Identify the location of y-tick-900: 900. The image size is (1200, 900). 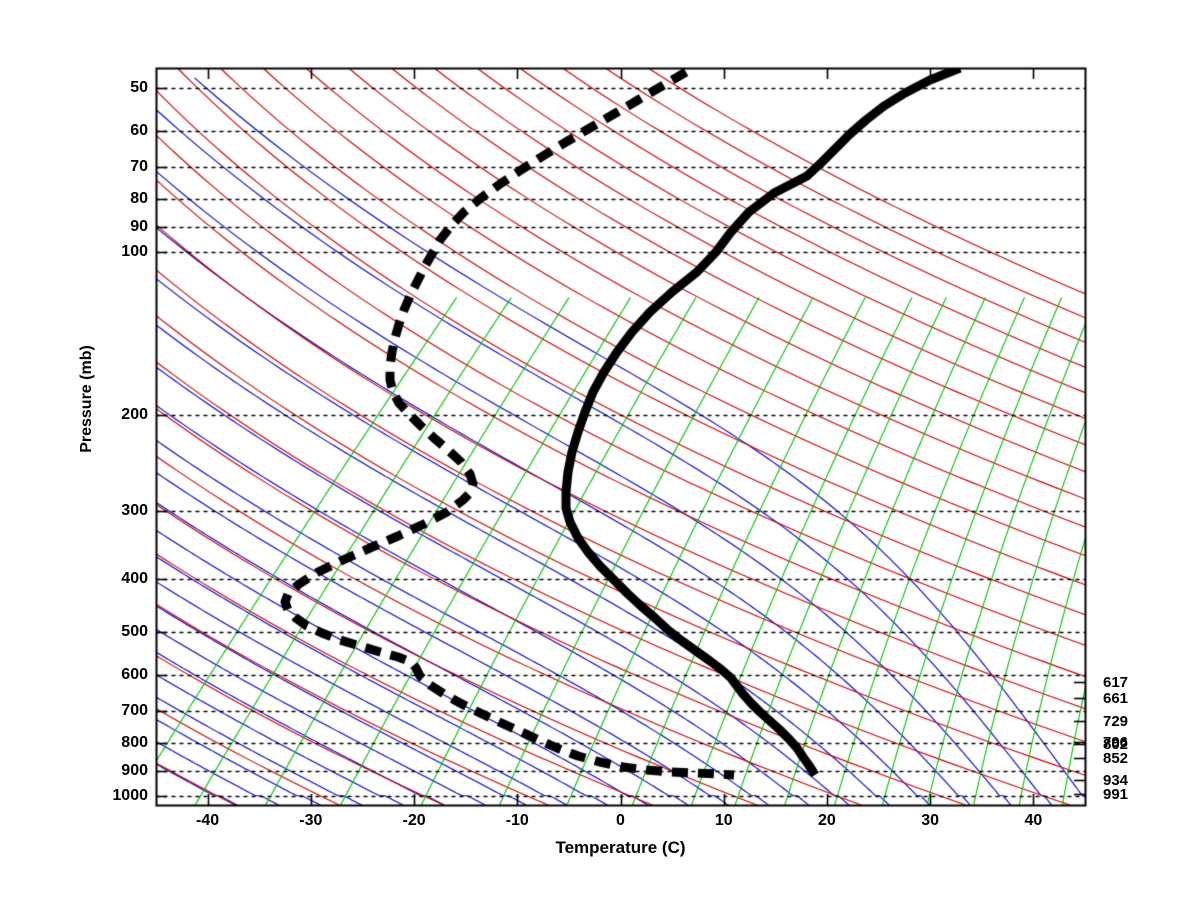
(134, 770).